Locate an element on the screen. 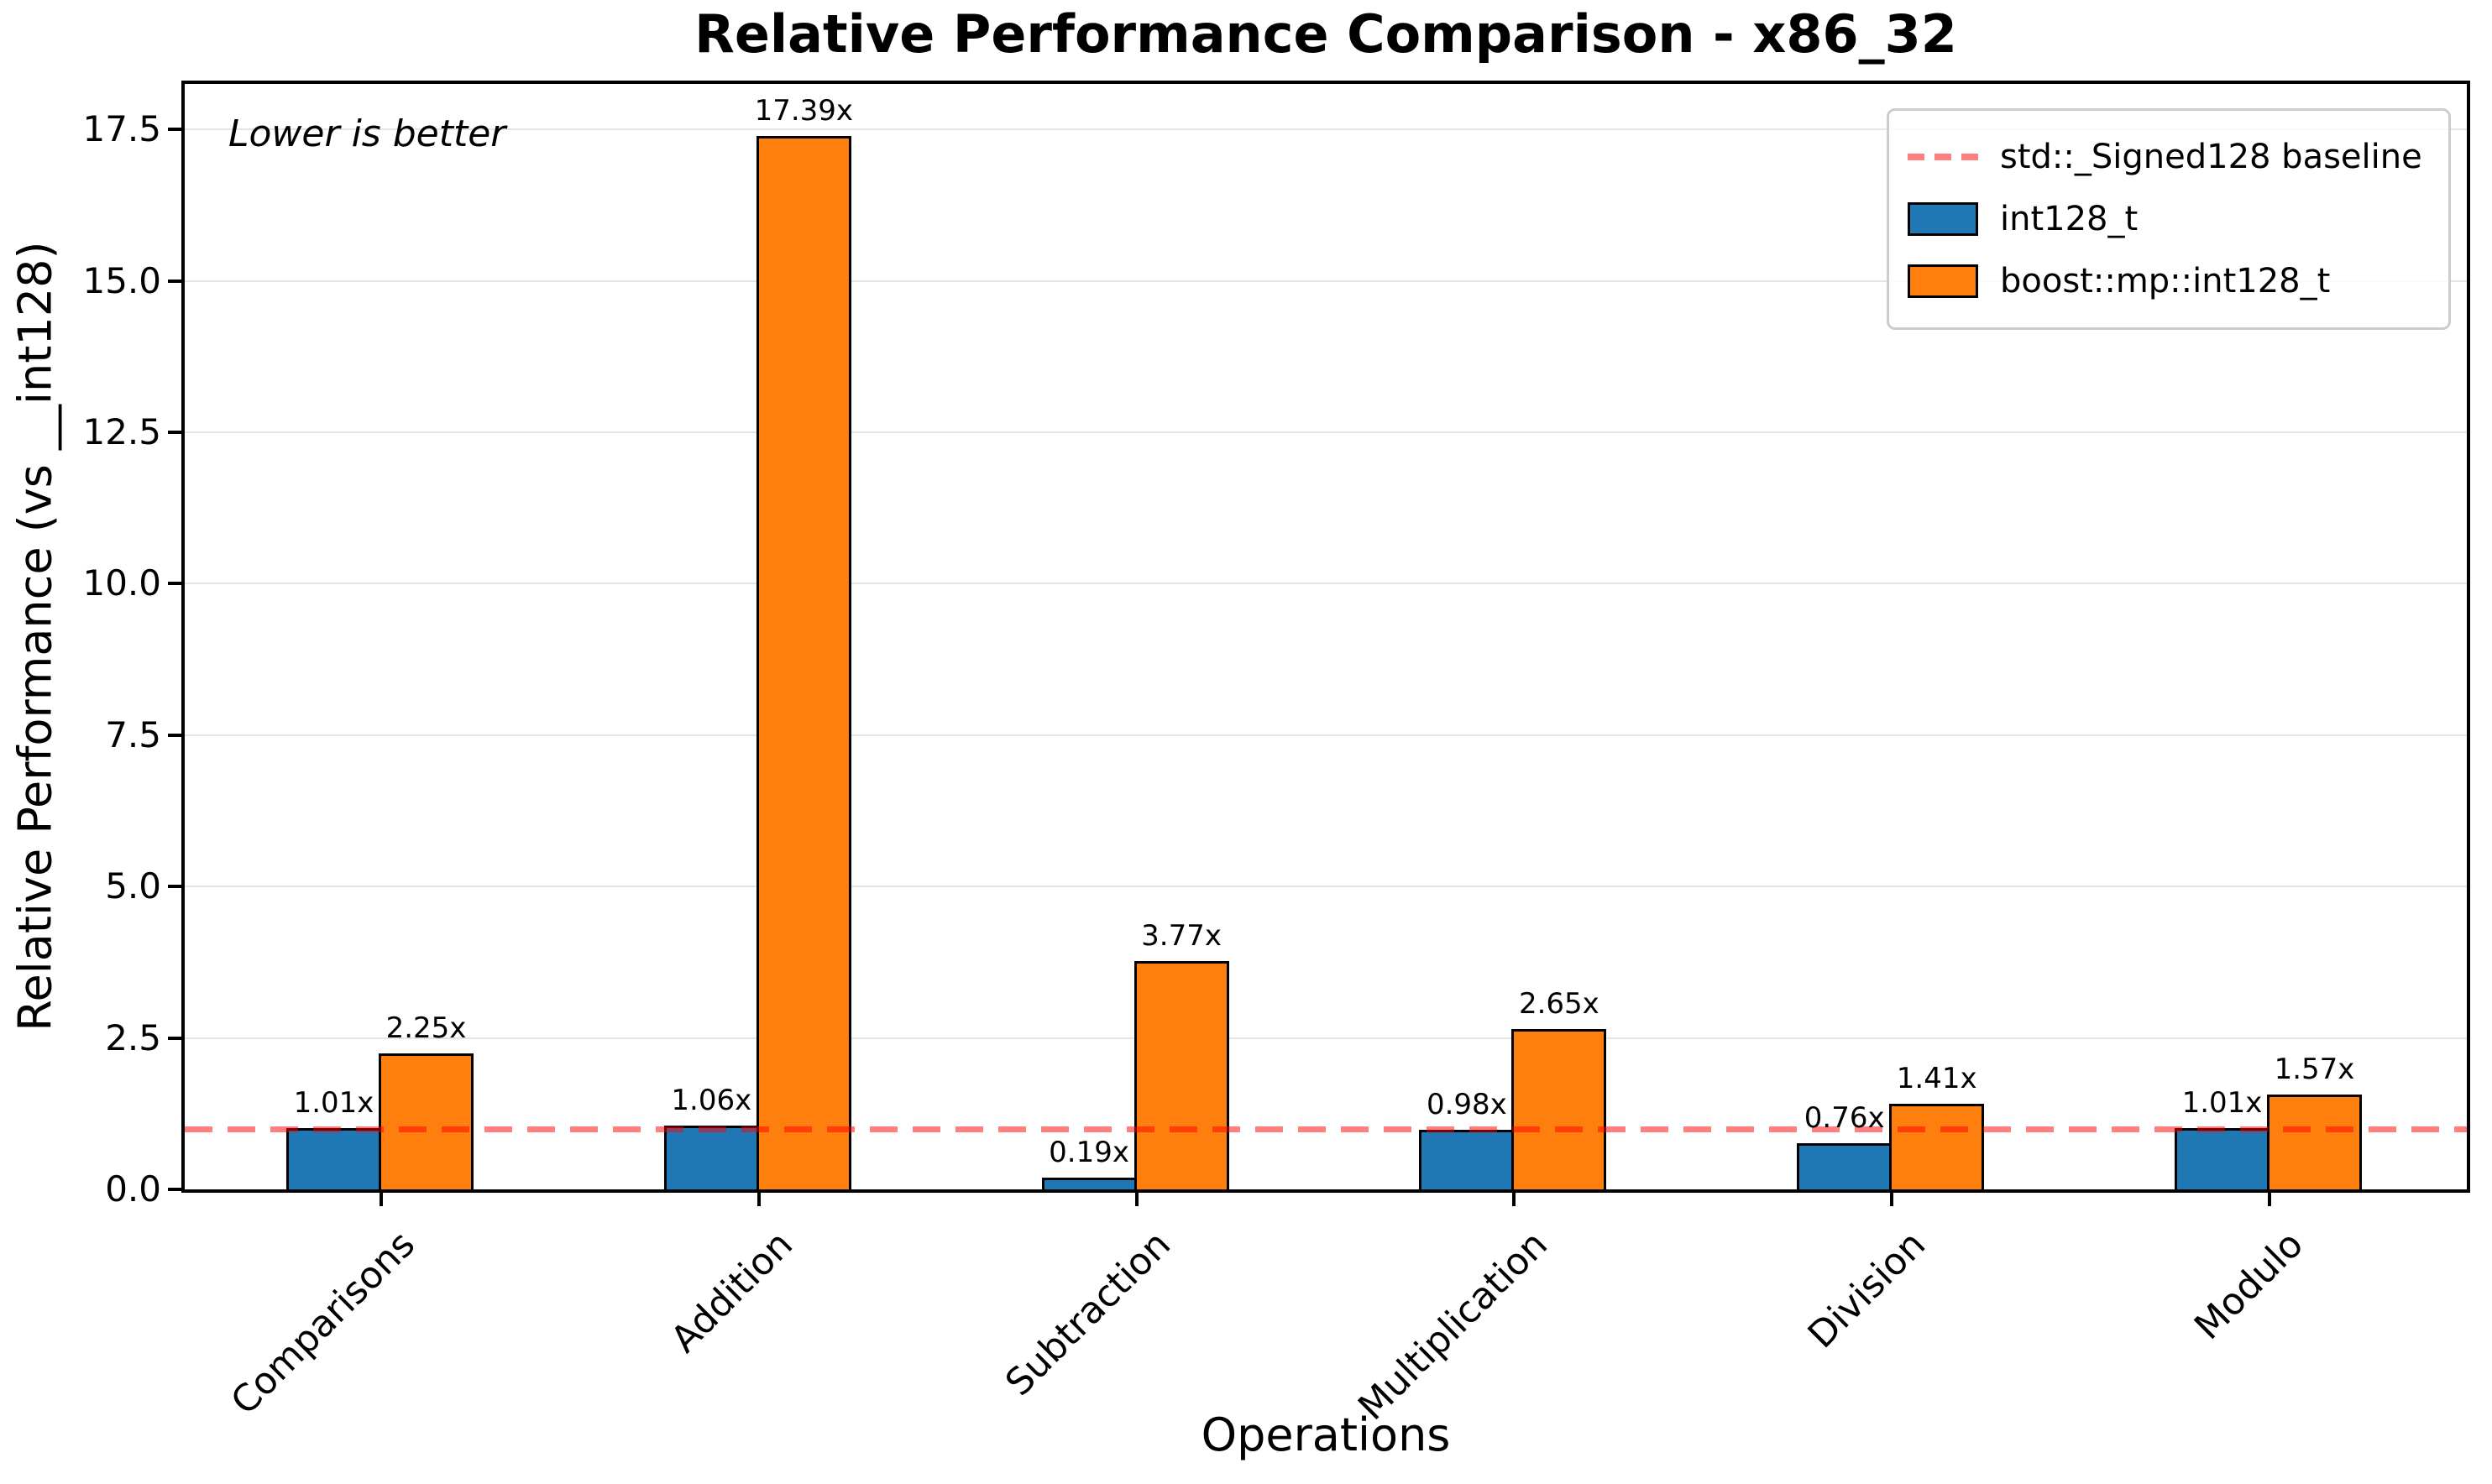  x-tick-label: Addition is located at coordinates (731, 1292).